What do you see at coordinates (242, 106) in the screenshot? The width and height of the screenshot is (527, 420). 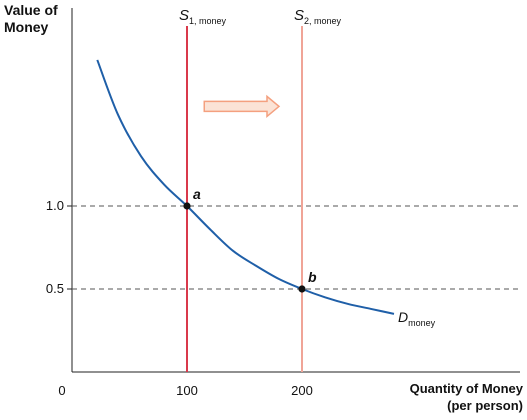 I see `shift-arrow` at bounding box center [242, 106].